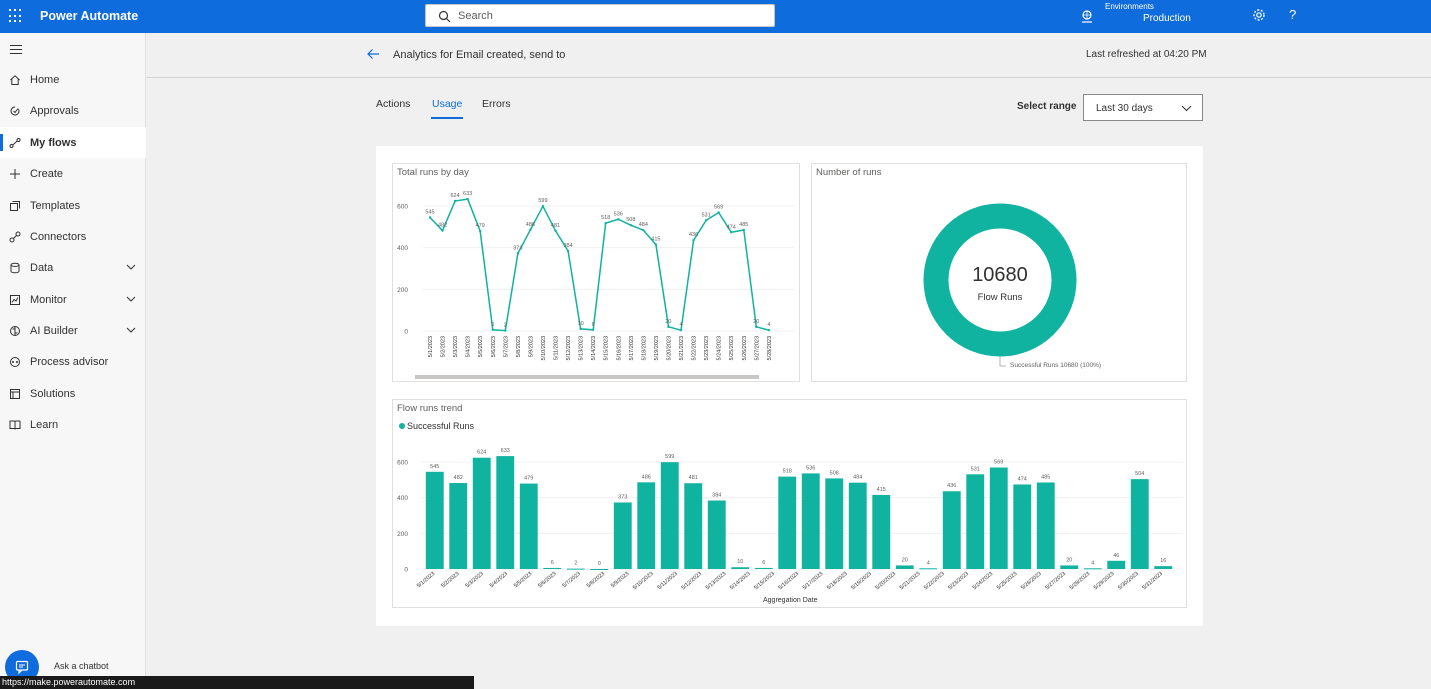 The image size is (1431, 689). I want to click on hamburger-menu-icon, so click(16, 51).